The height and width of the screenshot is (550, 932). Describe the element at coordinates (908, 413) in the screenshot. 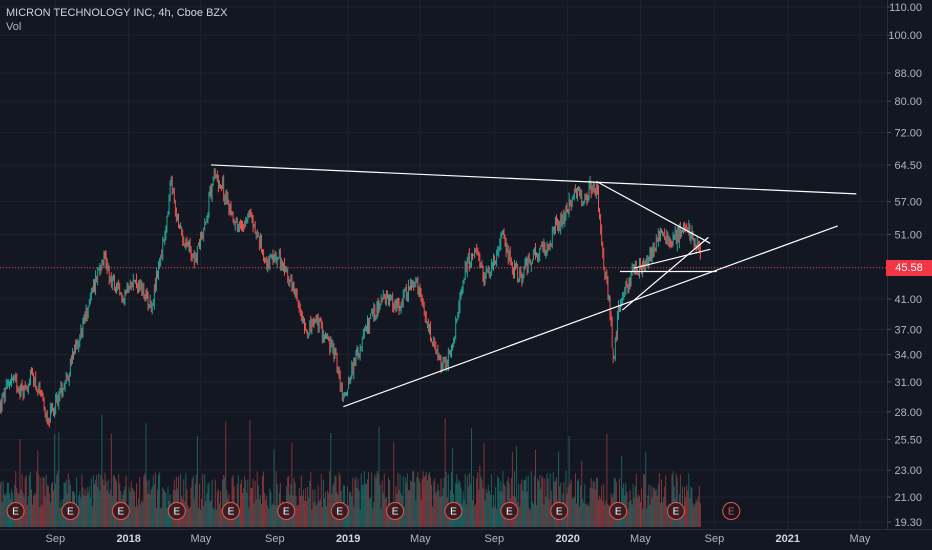

I see `price-axis-label: 28.00` at that location.